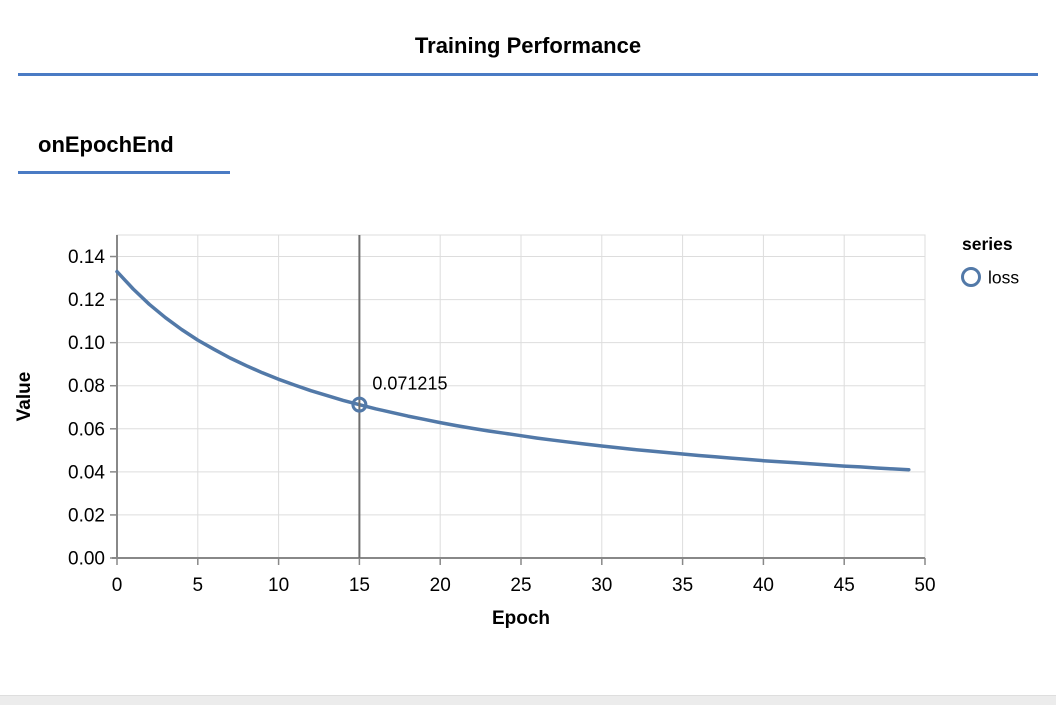  Describe the element at coordinates (682, 585) in the screenshot. I see `x-tick-label: 35` at that location.